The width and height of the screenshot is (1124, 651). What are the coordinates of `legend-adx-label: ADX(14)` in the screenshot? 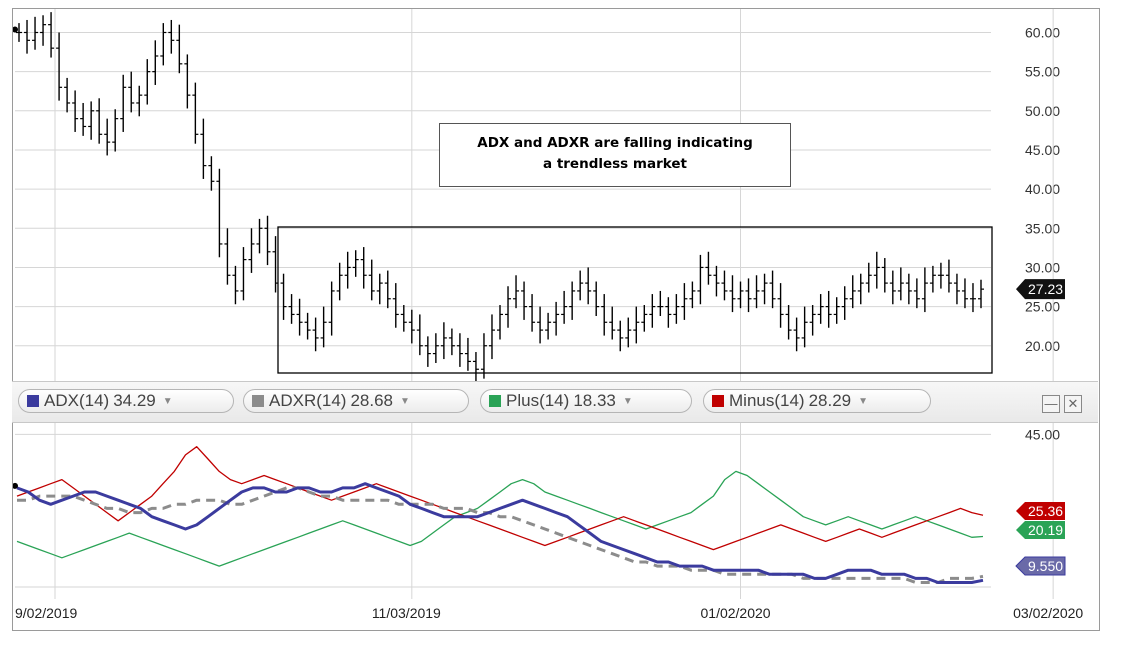 It's located at (77, 400).